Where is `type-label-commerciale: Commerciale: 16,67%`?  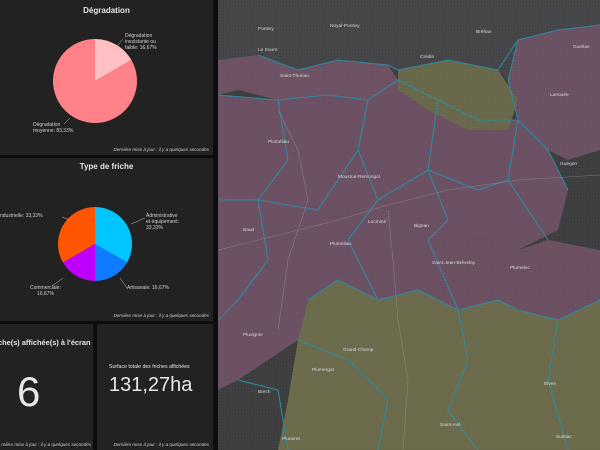 type-label-commerciale: Commerciale: 16,67% is located at coordinates (45, 291).